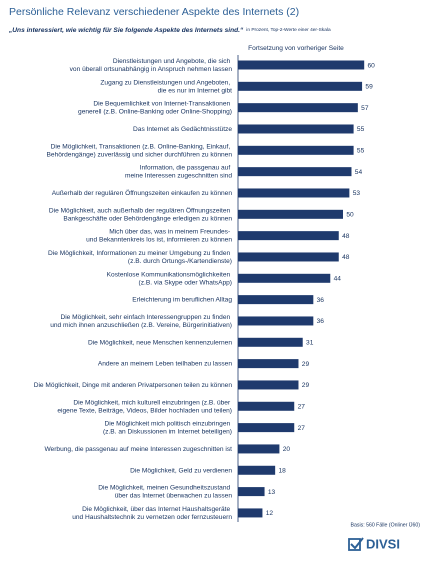 The width and height of the screenshot is (432, 562). I want to click on category-label-line: Das Internet als Gedächtnisstütze, so click(182, 129).